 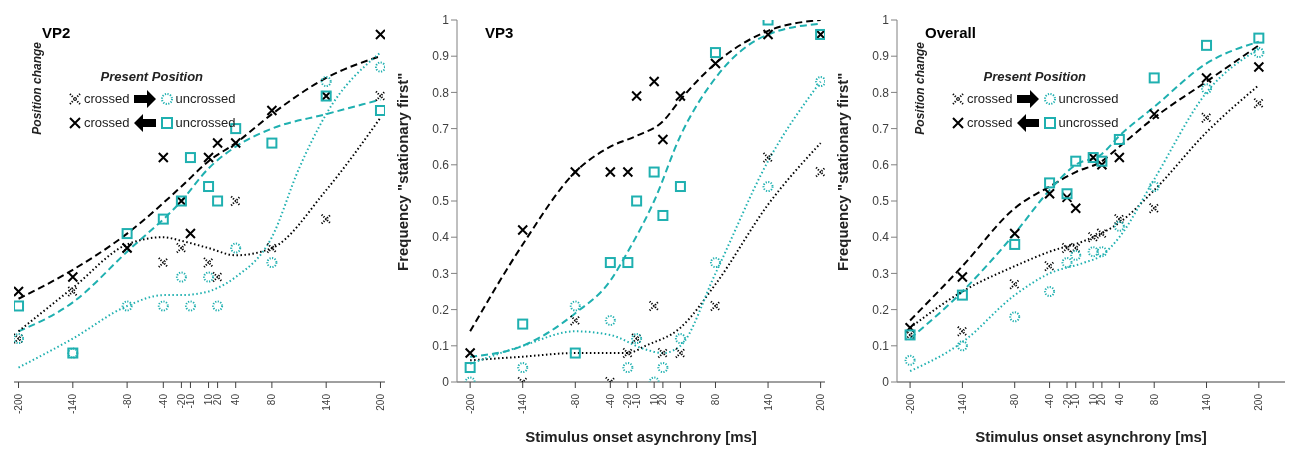 I want to click on legend-label: crossed, so click(x=990, y=99).